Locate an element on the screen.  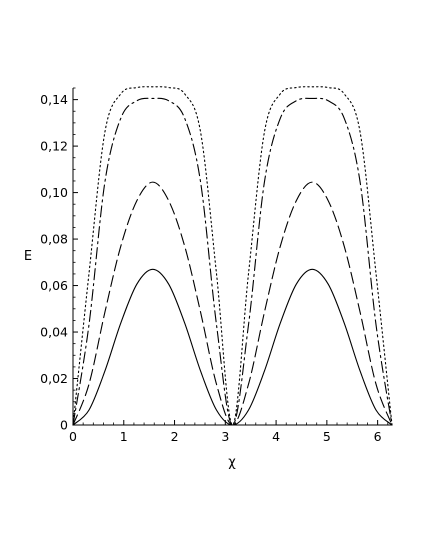
y-tick-label: 0 is located at coordinates (64, 425).